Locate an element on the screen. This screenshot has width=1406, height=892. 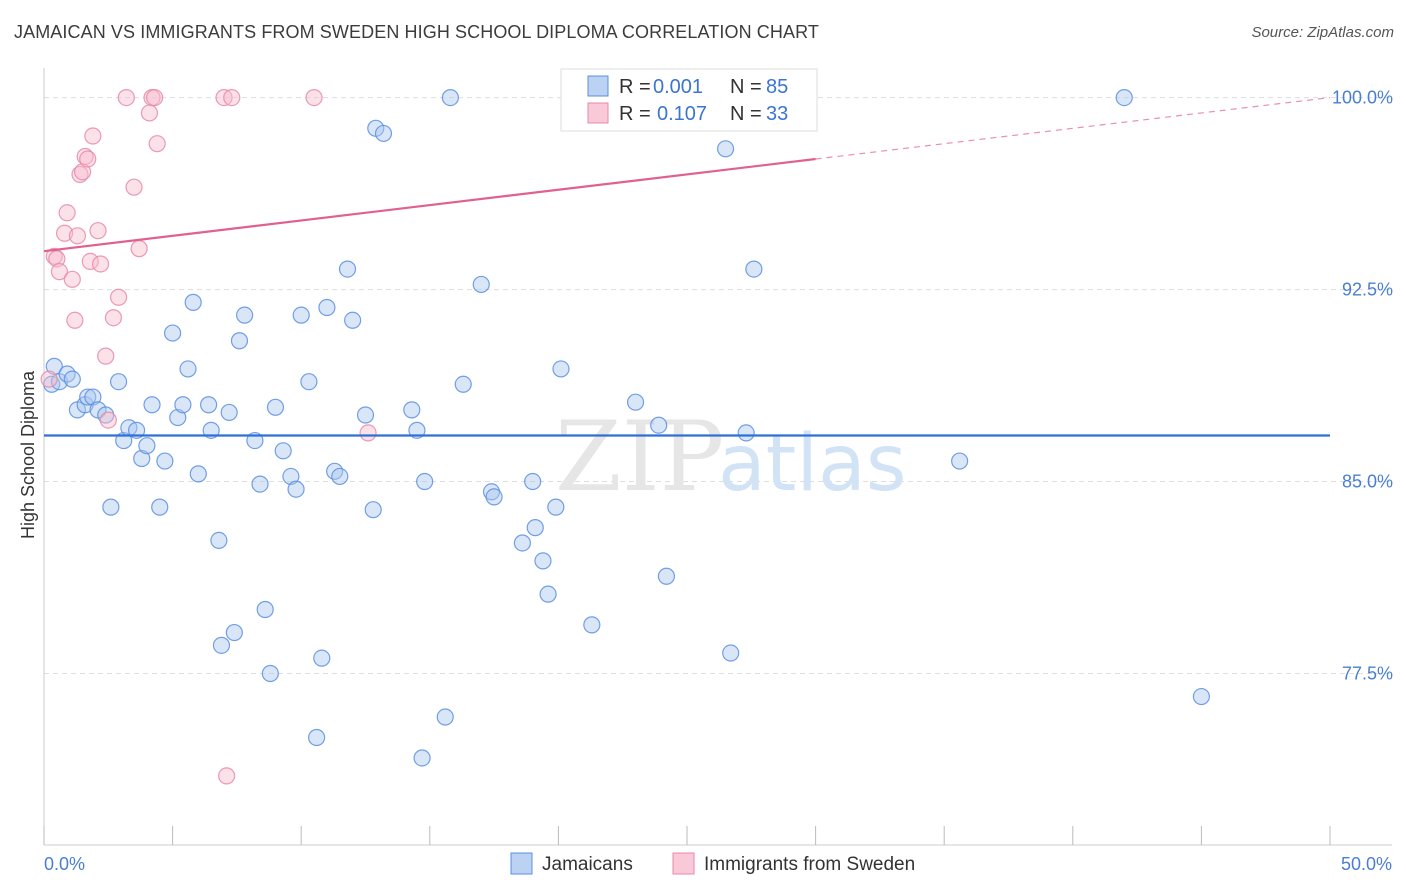
legend-swatch-sweden is located at coordinates (598, 113).